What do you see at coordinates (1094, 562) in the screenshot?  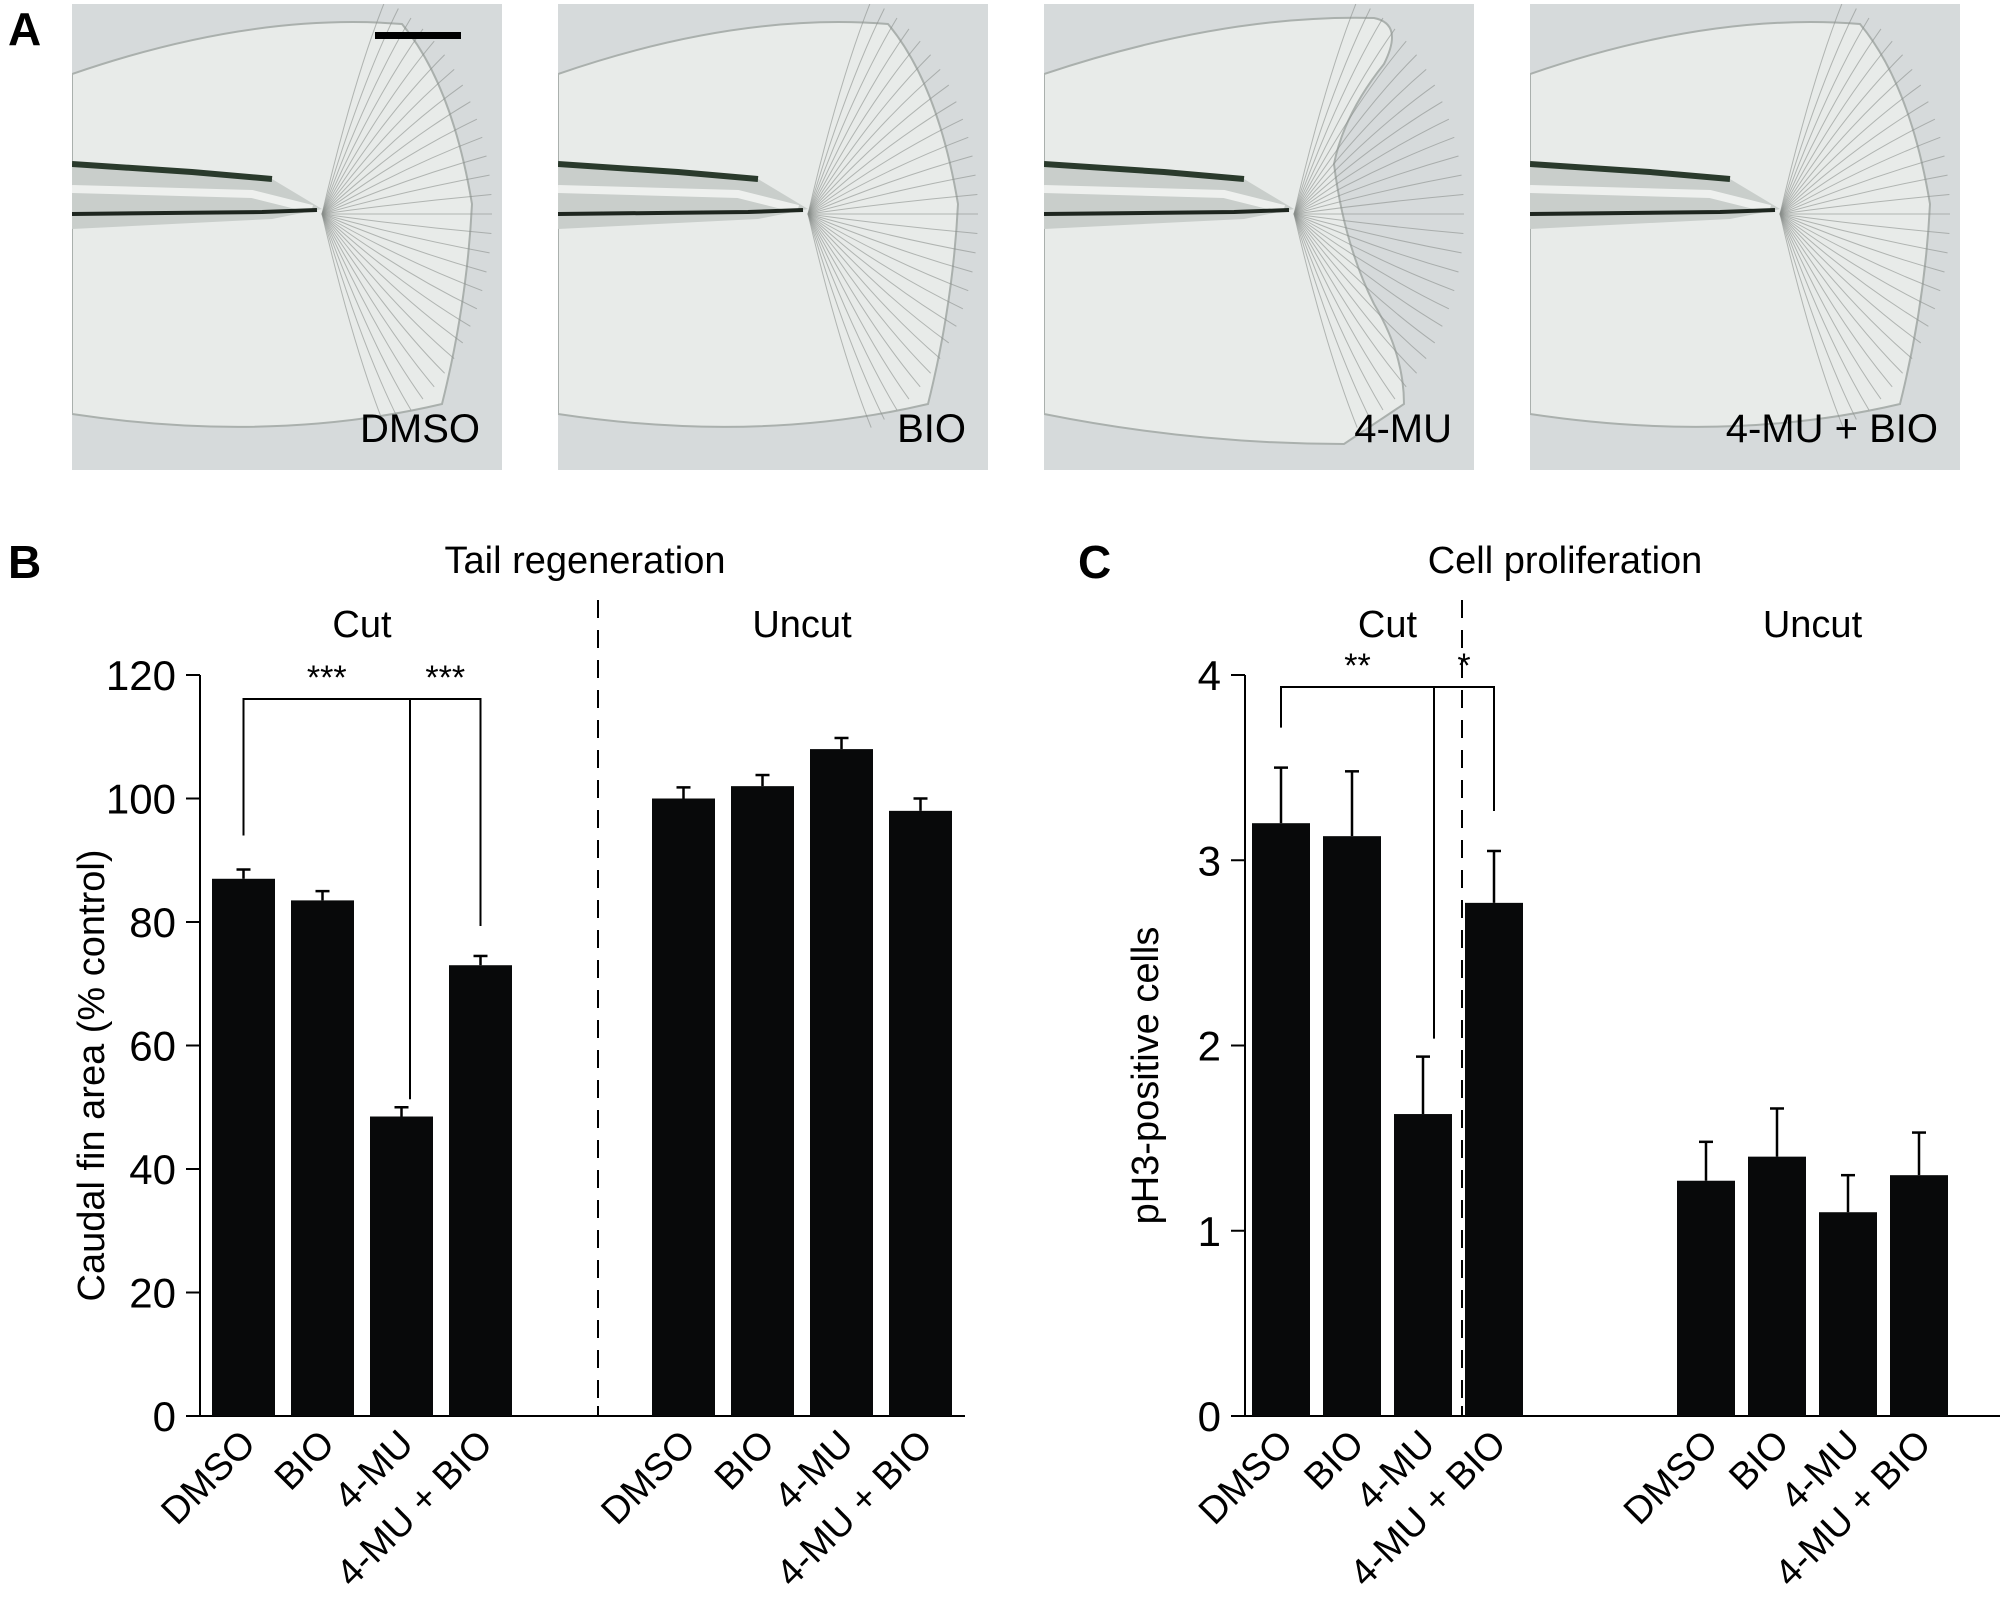 I see `panel-letter: C` at bounding box center [1094, 562].